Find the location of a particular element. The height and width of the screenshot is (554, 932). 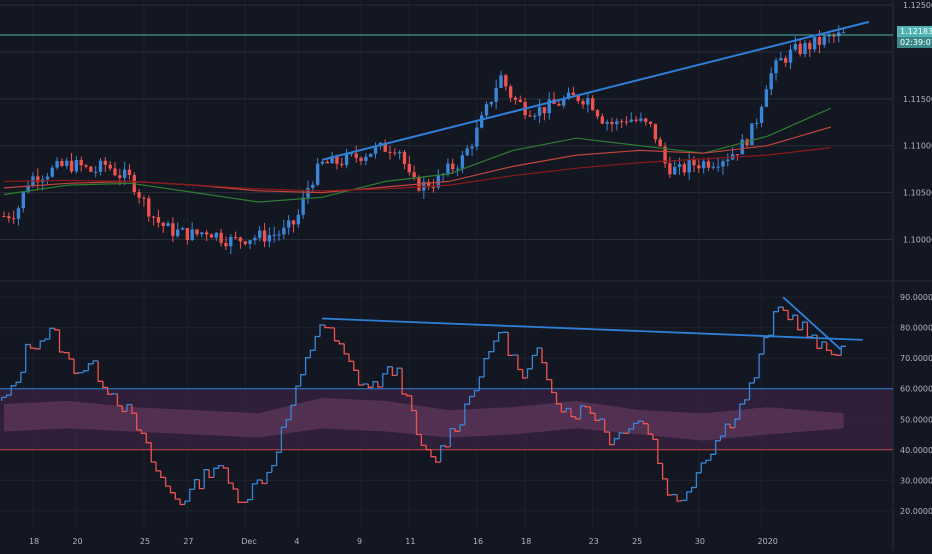

price-tick-label: 1.12500 is located at coordinates (917, 5).